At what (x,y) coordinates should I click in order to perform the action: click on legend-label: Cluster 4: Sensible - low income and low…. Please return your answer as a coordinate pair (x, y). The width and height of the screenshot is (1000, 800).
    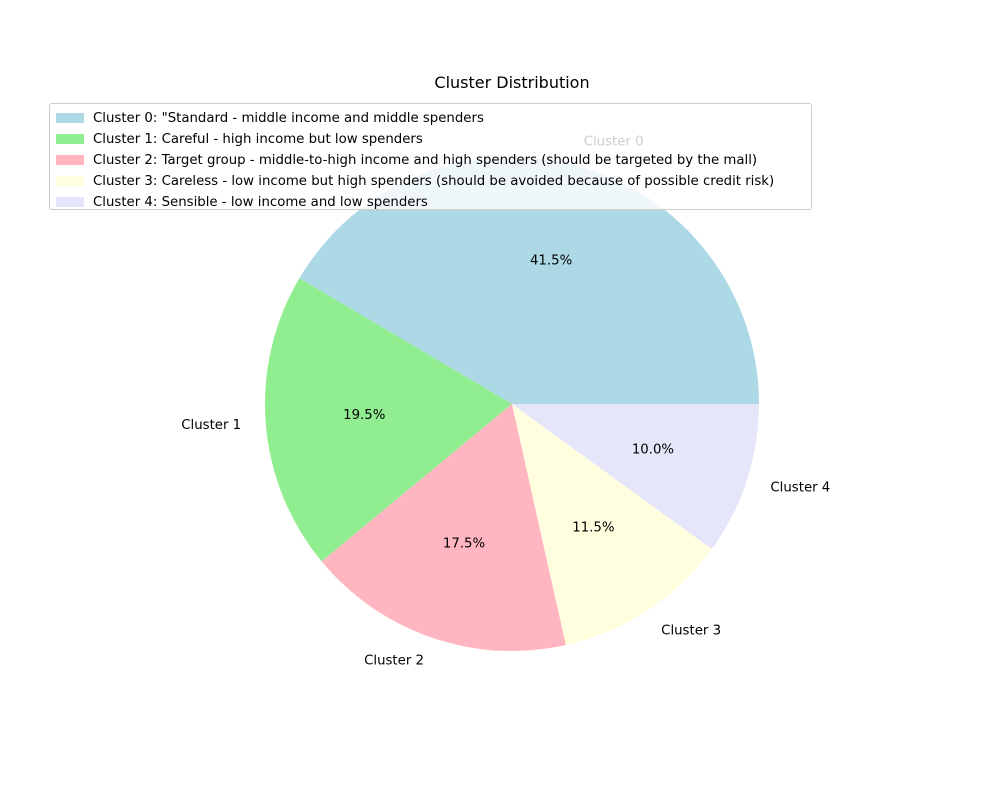
    Looking at the image, I should click on (260, 202).